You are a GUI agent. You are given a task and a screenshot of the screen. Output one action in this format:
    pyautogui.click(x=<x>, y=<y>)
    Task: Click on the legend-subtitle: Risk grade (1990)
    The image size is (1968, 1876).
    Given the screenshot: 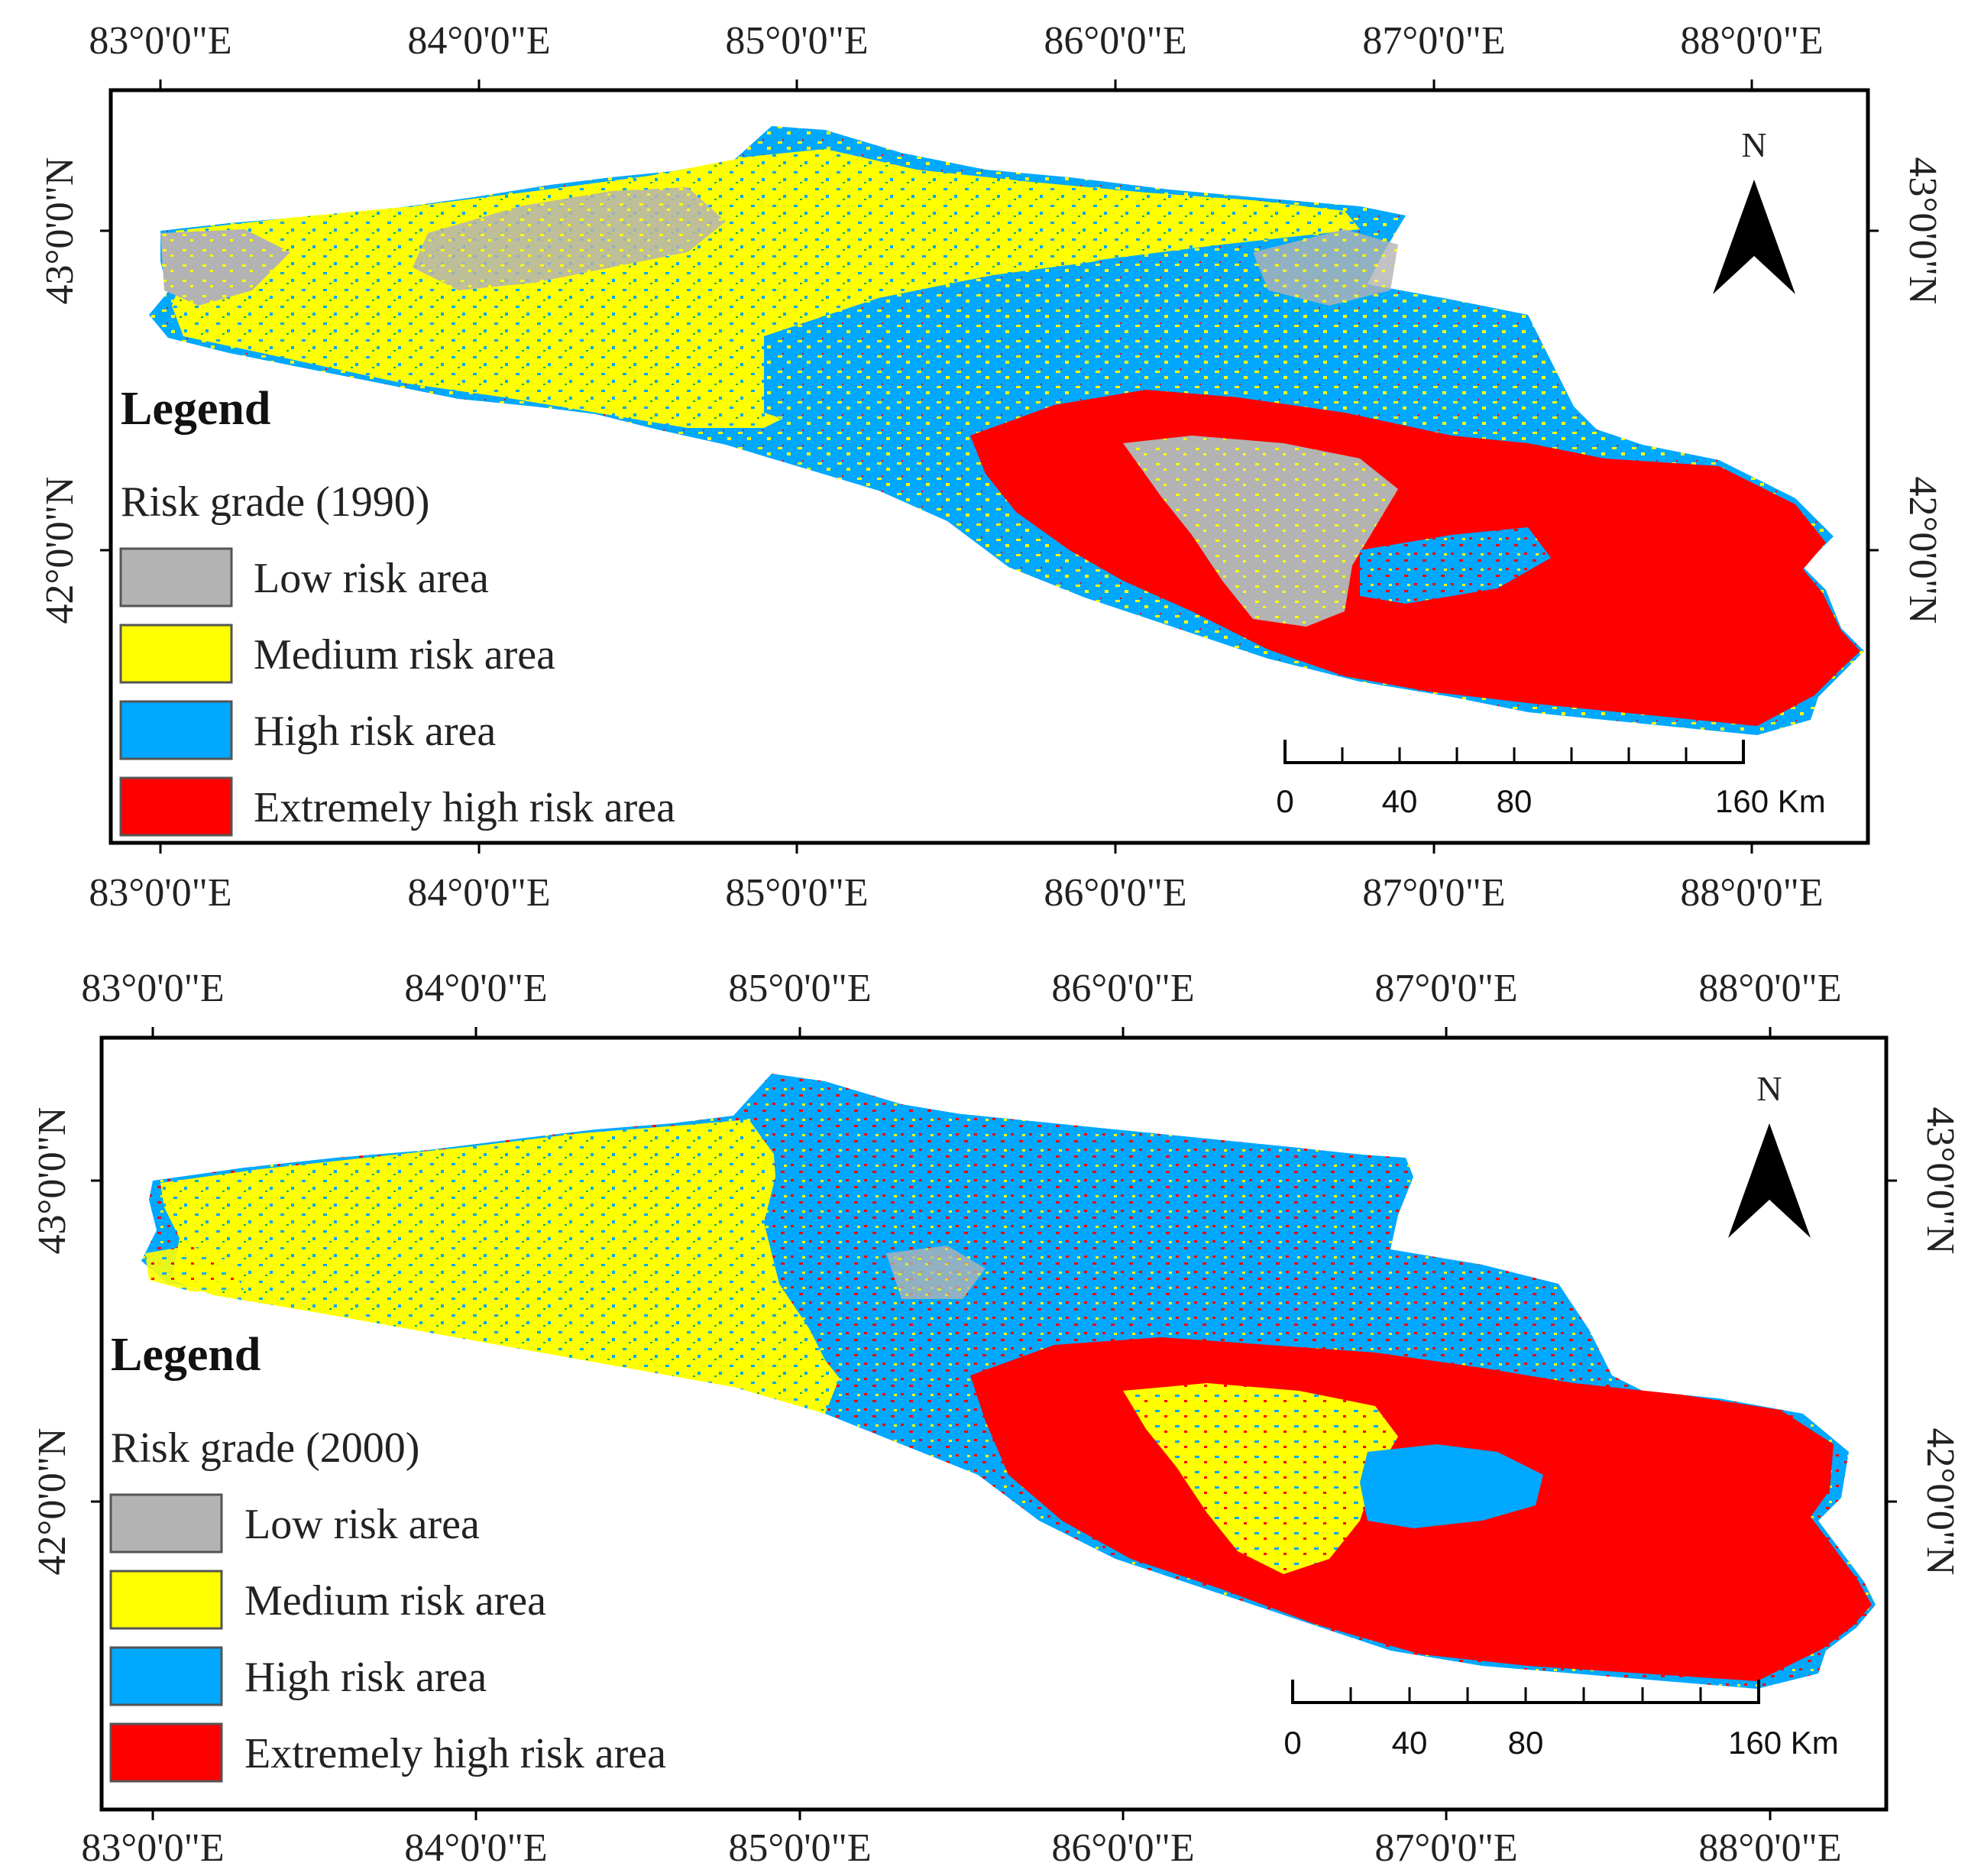 What is the action you would take?
    pyautogui.click(x=275, y=502)
    